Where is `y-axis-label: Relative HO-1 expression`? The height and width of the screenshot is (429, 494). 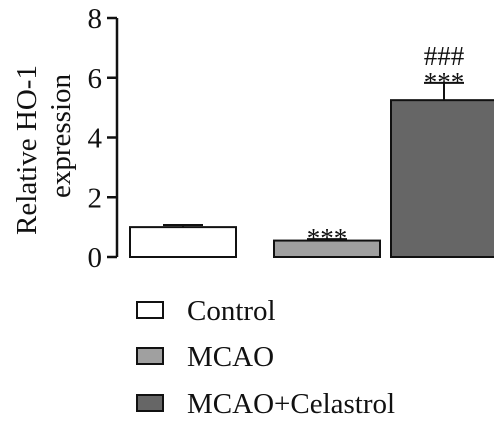 y-axis-label: Relative HO-1 expression is located at coordinates (44, 150).